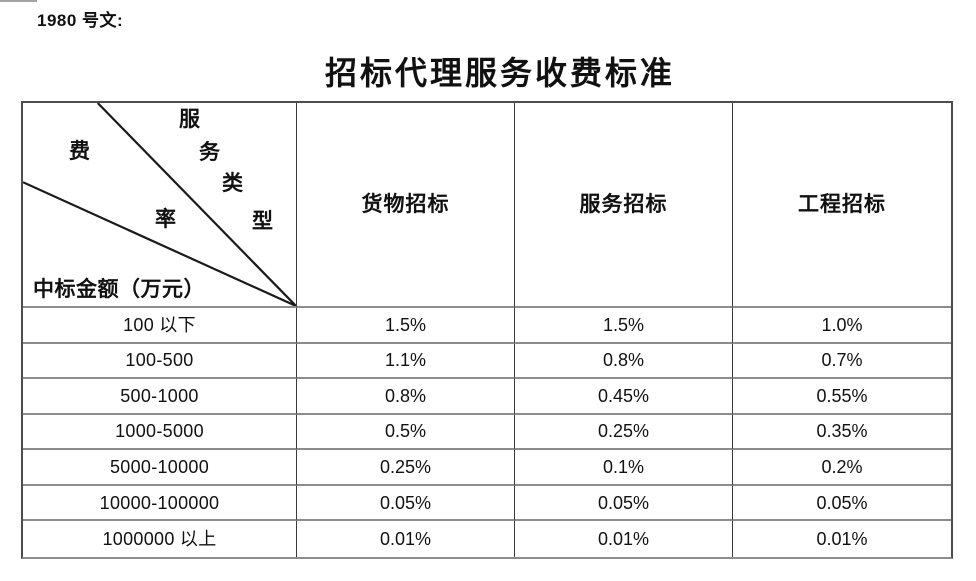 Image resolution: width=976 pixels, height=581 pixels. I want to click on corner-label-service-type-char: 类, so click(233, 183).